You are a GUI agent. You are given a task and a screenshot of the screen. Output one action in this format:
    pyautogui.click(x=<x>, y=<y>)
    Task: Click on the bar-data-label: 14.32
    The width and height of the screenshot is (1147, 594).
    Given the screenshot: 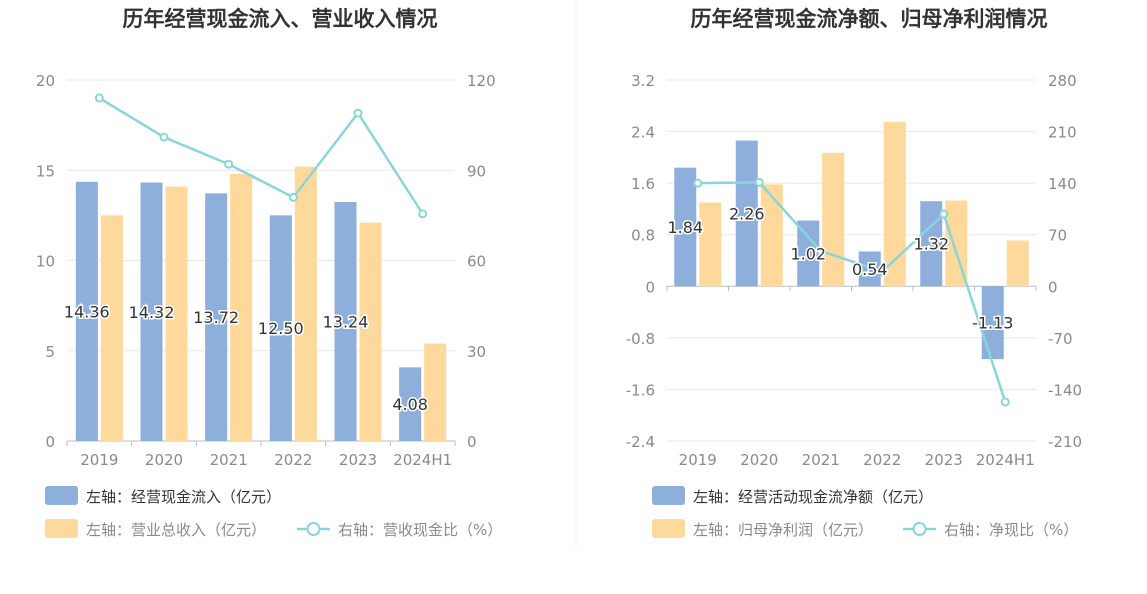 What is the action you would take?
    pyautogui.click(x=152, y=312)
    